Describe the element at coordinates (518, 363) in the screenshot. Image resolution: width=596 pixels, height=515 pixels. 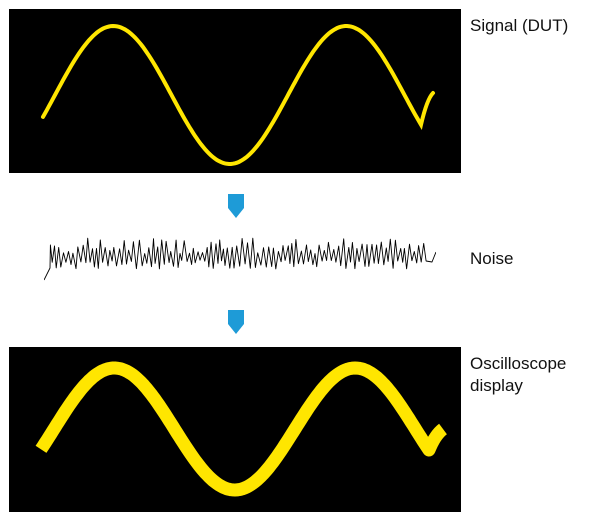
I see `oscilloscope-label-line1: Oscilloscope` at that location.